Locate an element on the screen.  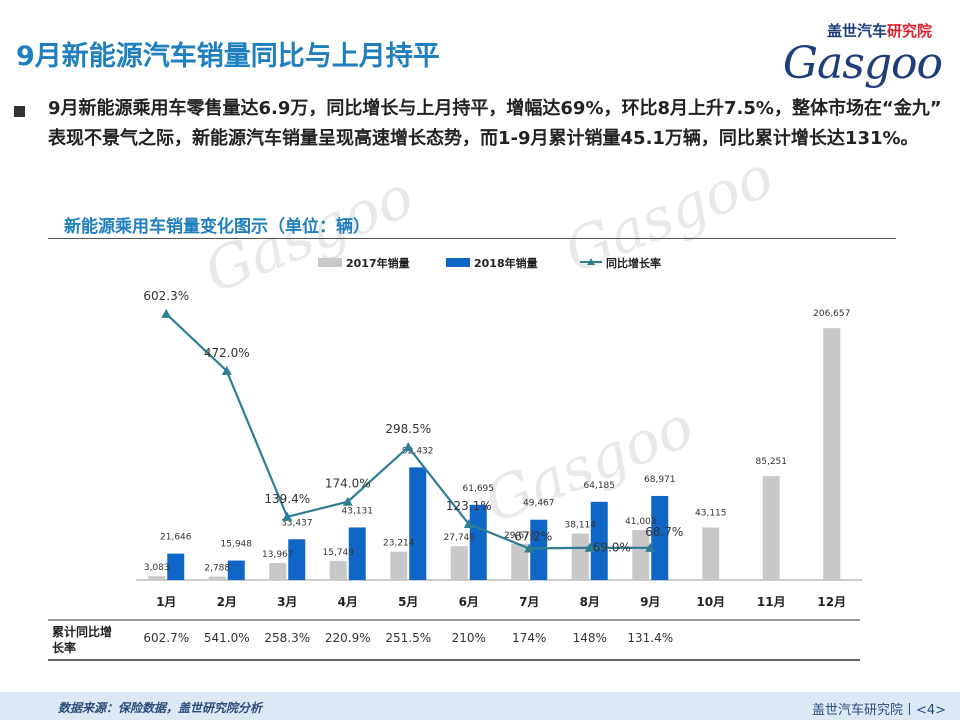
category-label: 2月 is located at coordinates (227, 602).